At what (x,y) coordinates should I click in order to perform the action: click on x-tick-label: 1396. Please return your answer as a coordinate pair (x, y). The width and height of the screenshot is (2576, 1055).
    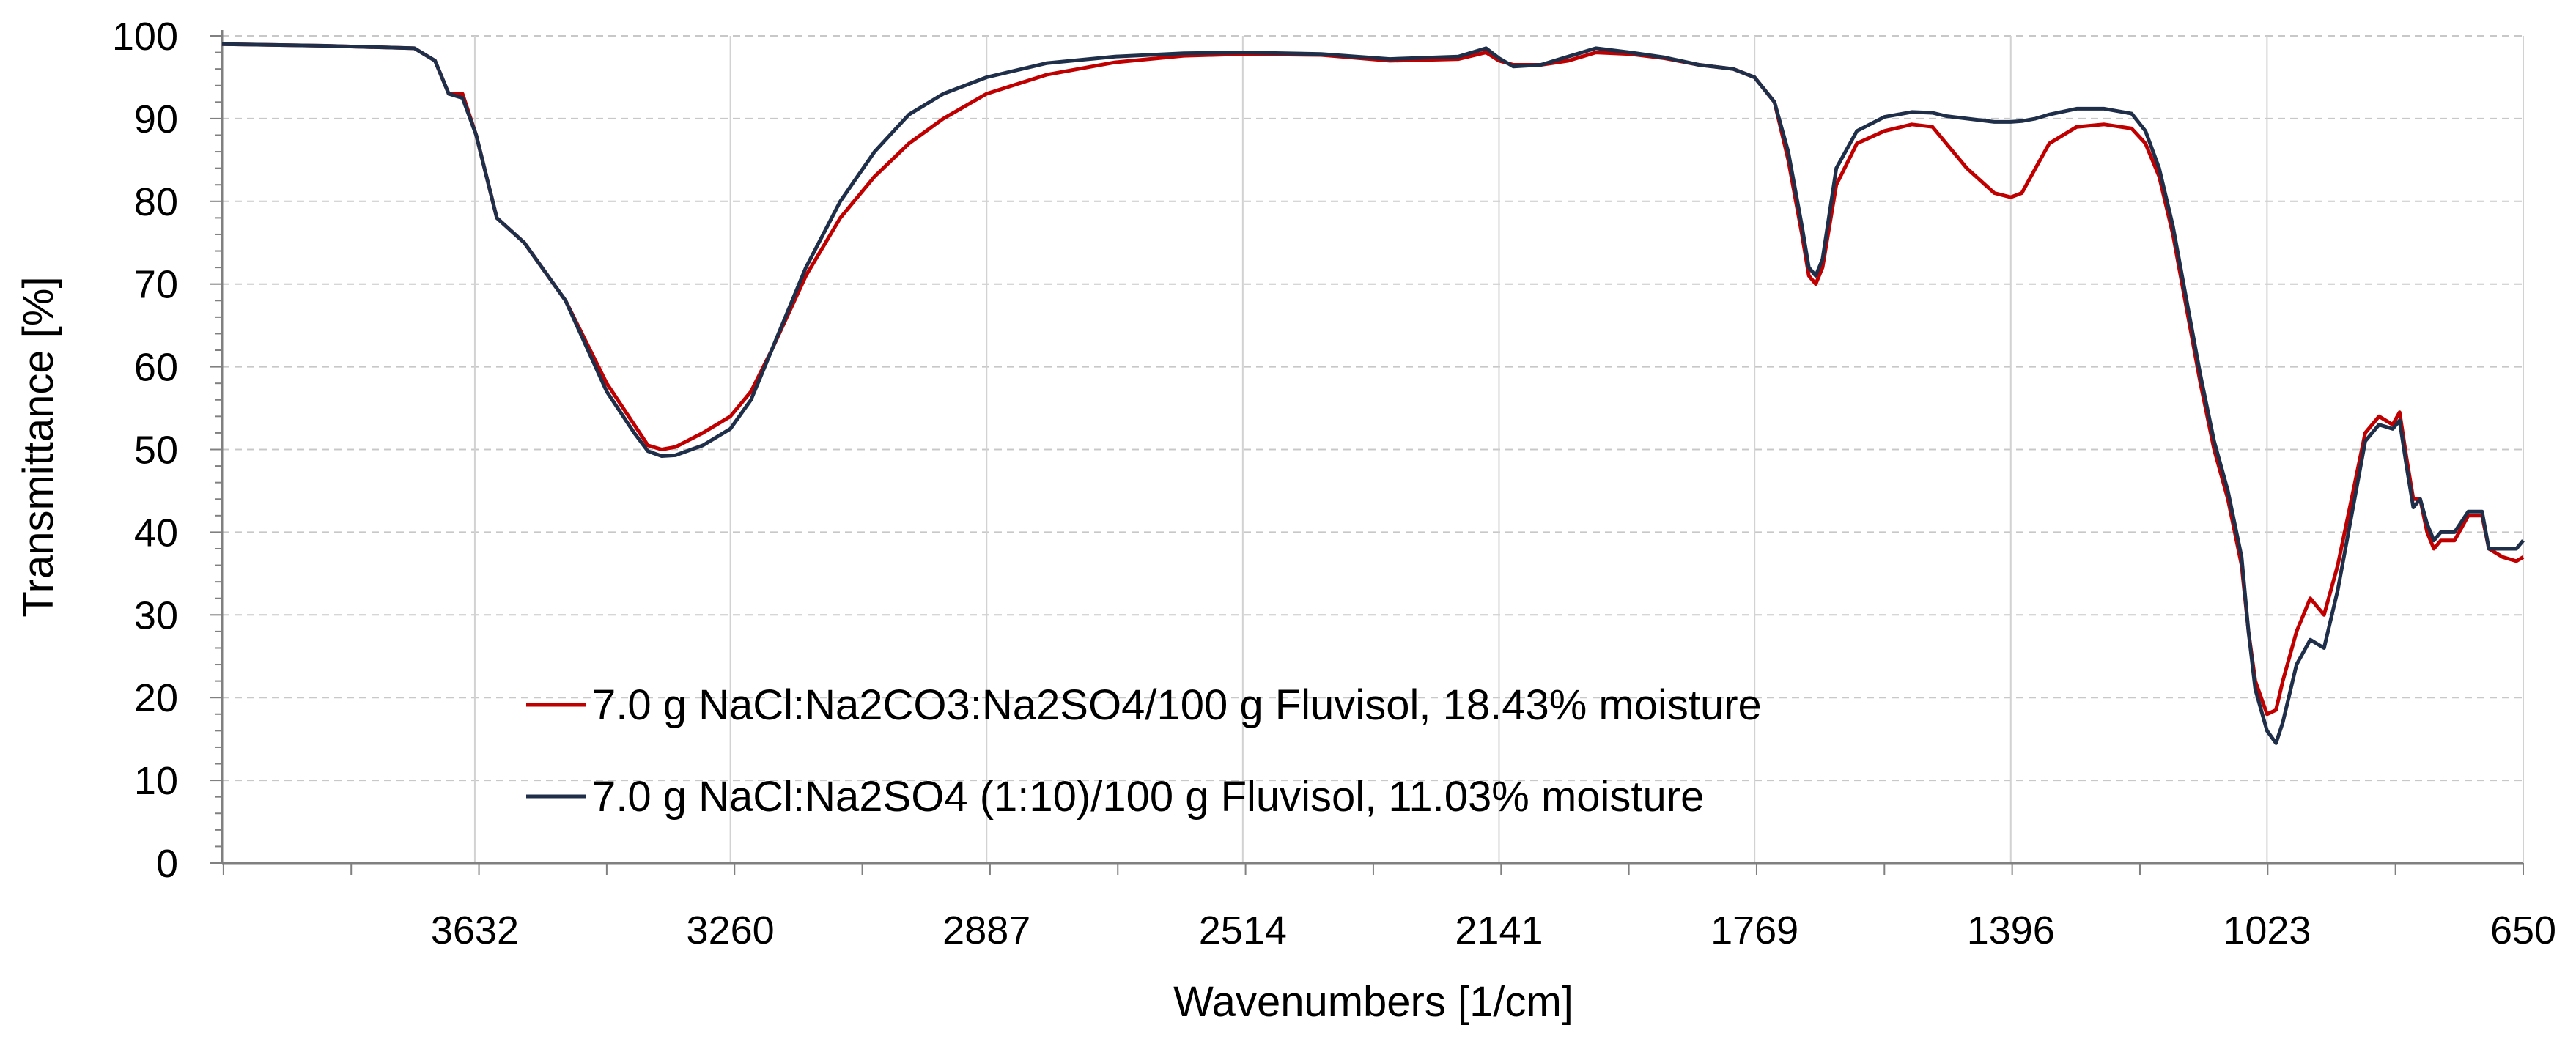
    Looking at the image, I should click on (2011, 930).